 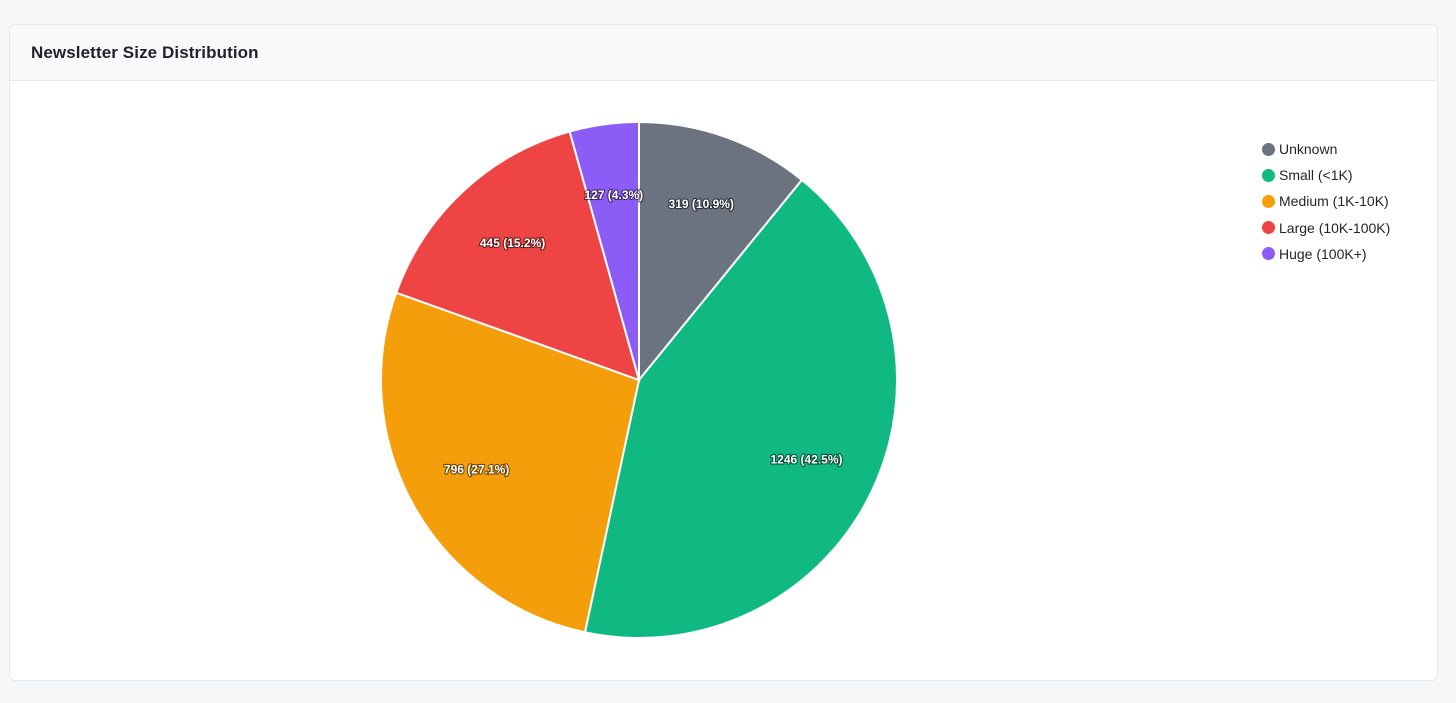 What do you see at coordinates (604, 250) in the screenshot?
I see `pie-slice-huge-100k` at bounding box center [604, 250].